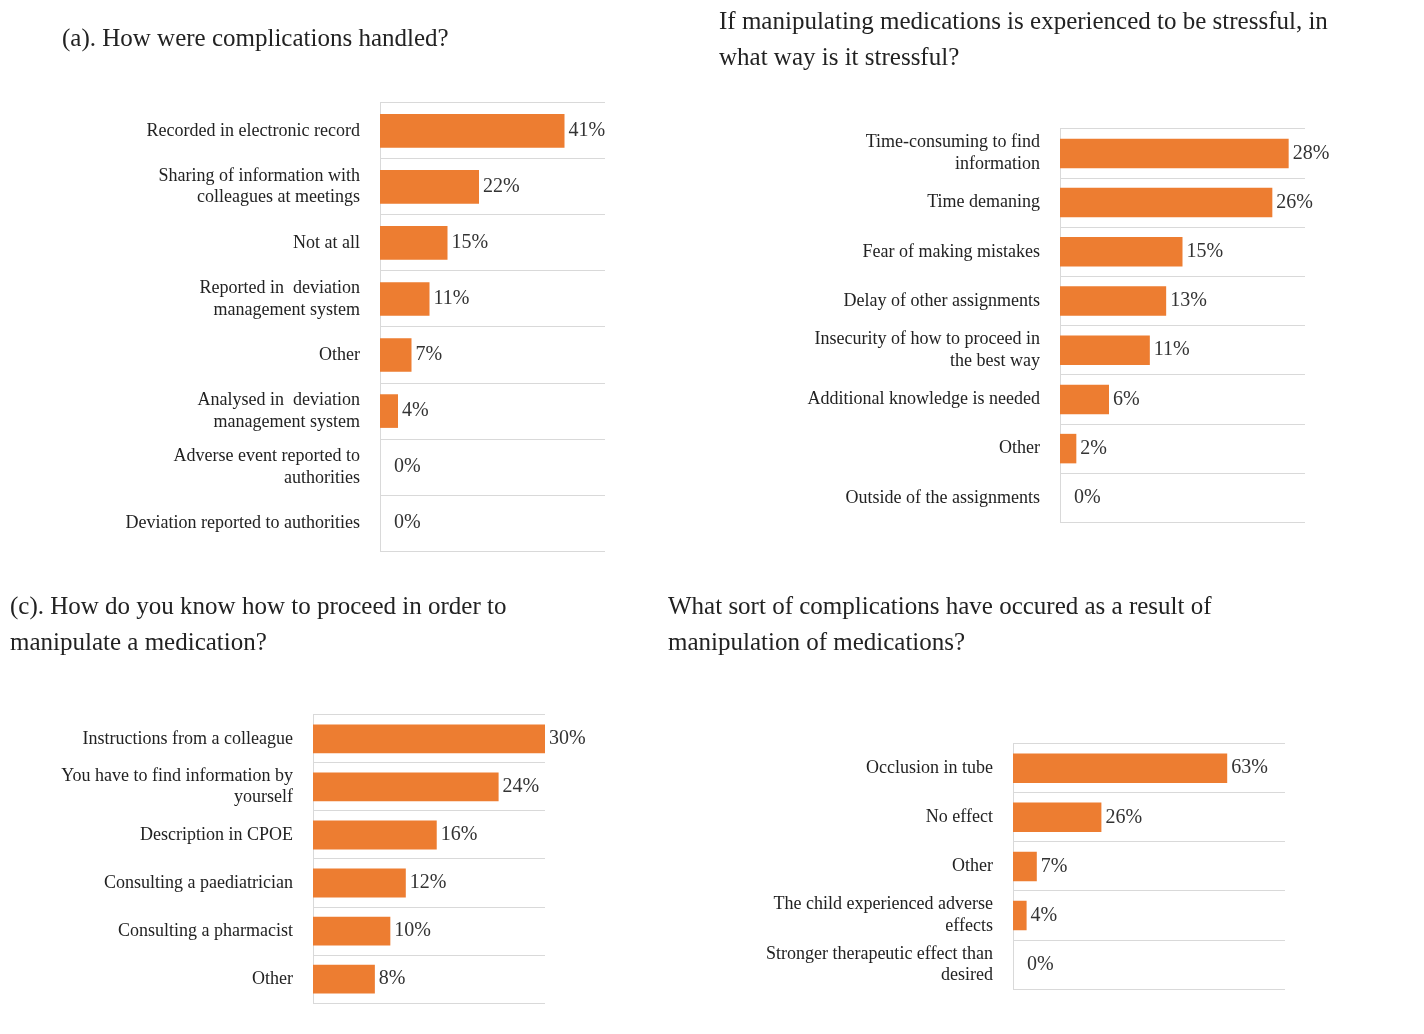 This screenshot has width=1424, height=1034. What do you see at coordinates (177, 785) in the screenshot?
I see `y-tick-label: You have to find information by yourself` at bounding box center [177, 785].